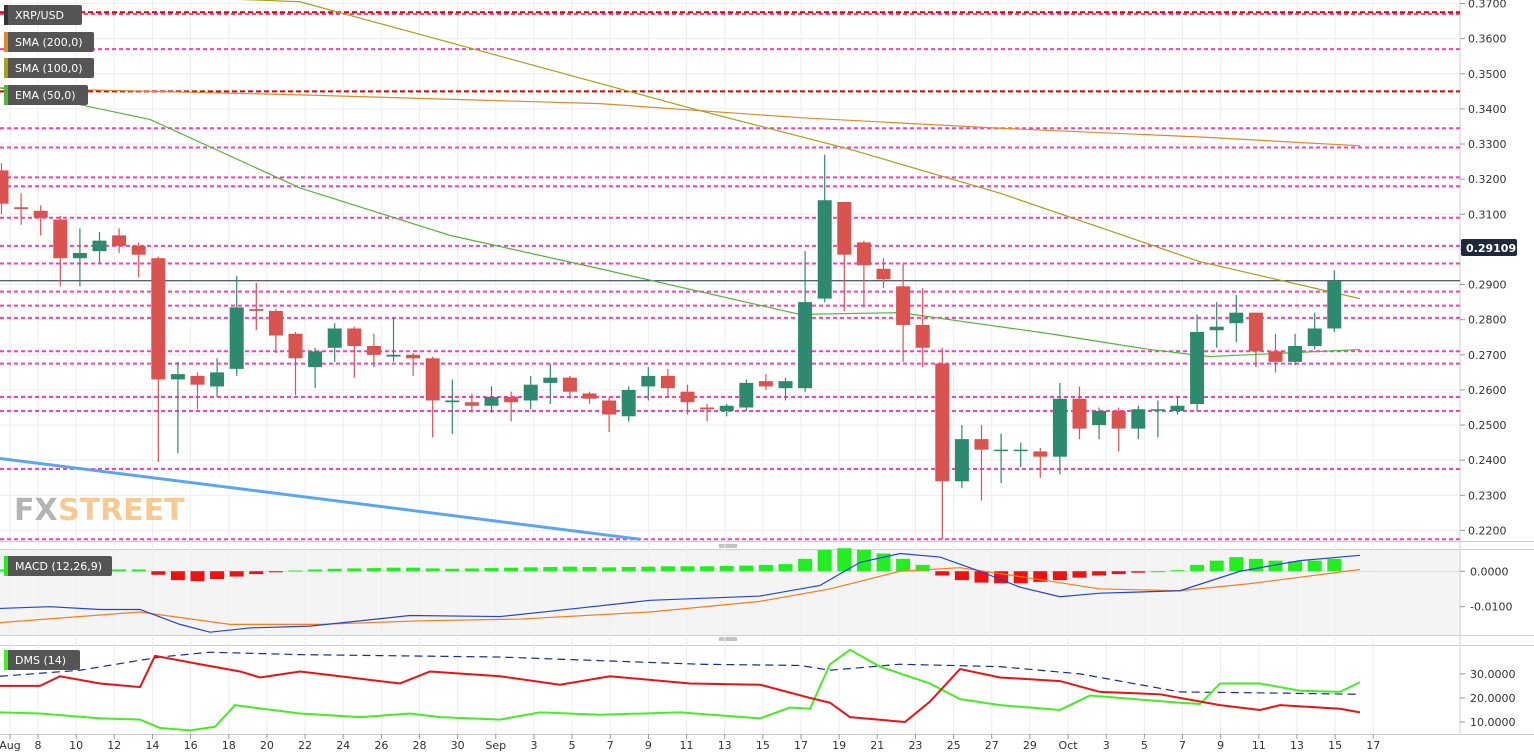  I want to click on legend-ema50: EMA (50,0), so click(46, 95).